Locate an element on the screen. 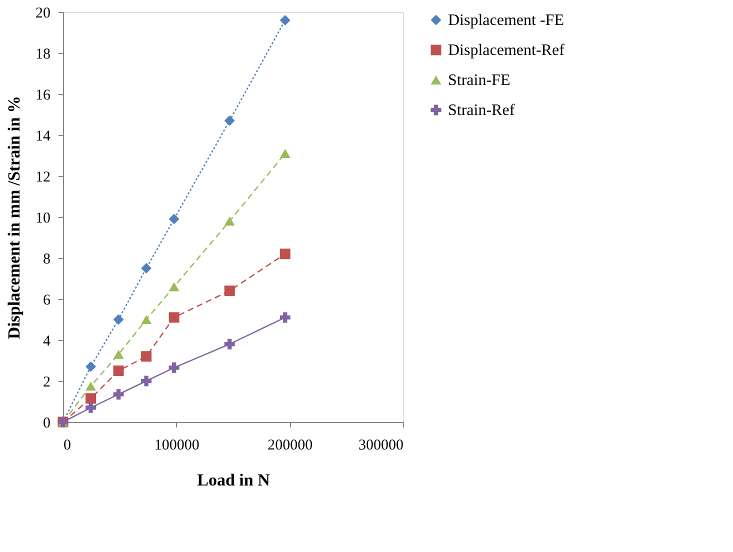 The image size is (733, 552). legend-label: Strain-FE is located at coordinates (479, 80).